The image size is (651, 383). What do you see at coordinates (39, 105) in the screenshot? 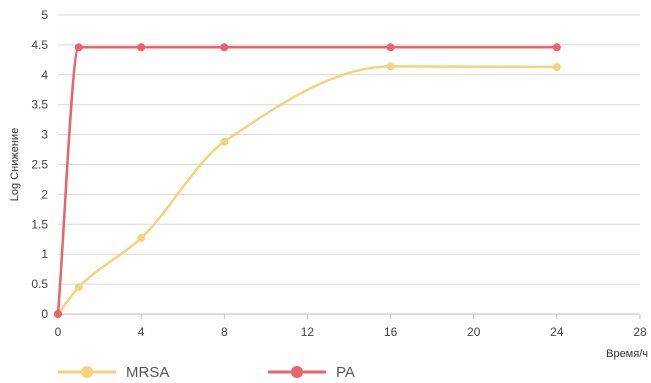
I see `y-tick-label: 3.5` at bounding box center [39, 105].